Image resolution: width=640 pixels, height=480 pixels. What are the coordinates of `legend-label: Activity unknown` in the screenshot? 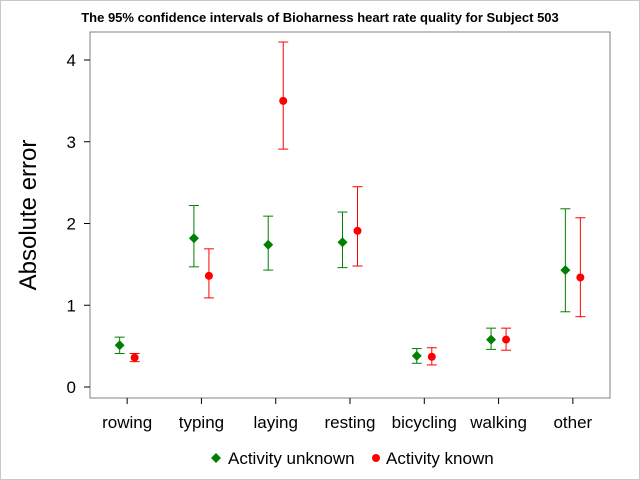 It's located at (291, 458).